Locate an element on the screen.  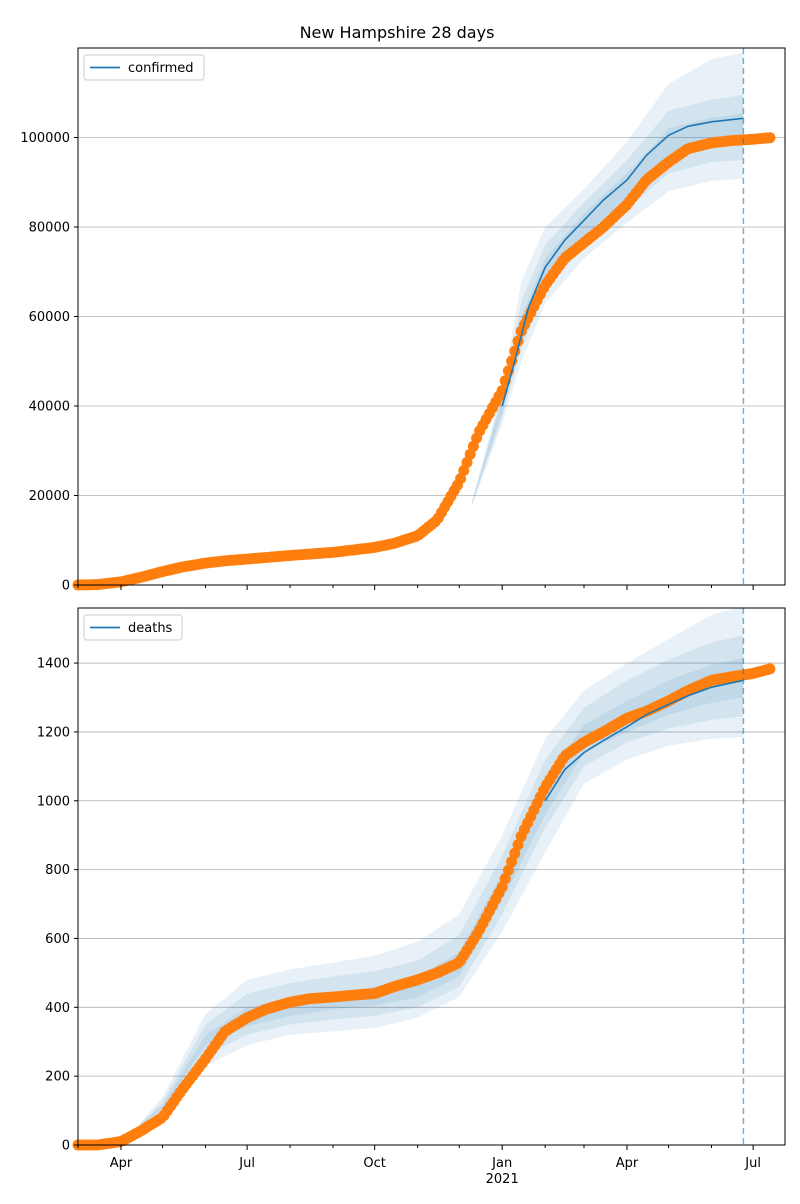
legend: confirmed is located at coordinates (144, 67).